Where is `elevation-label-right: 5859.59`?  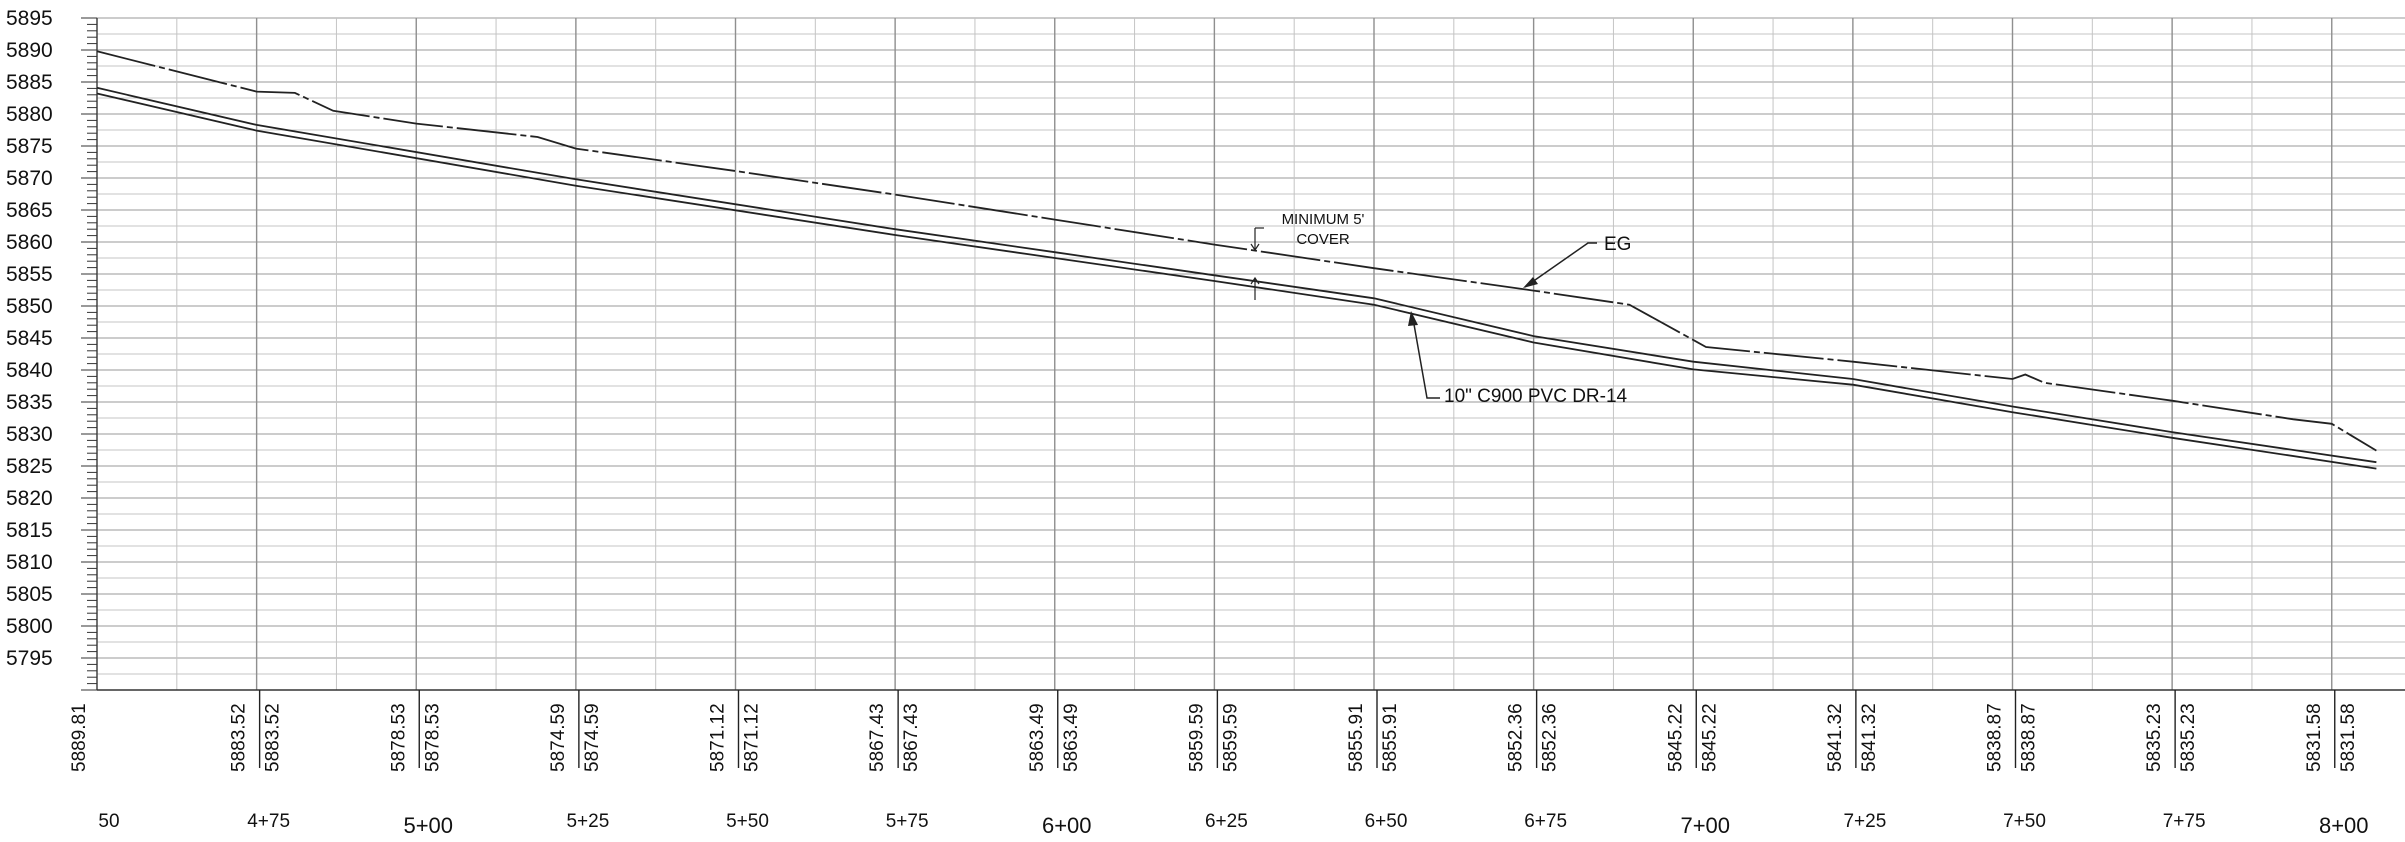 elevation-label-right: 5859.59 is located at coordinates (1230, 737).